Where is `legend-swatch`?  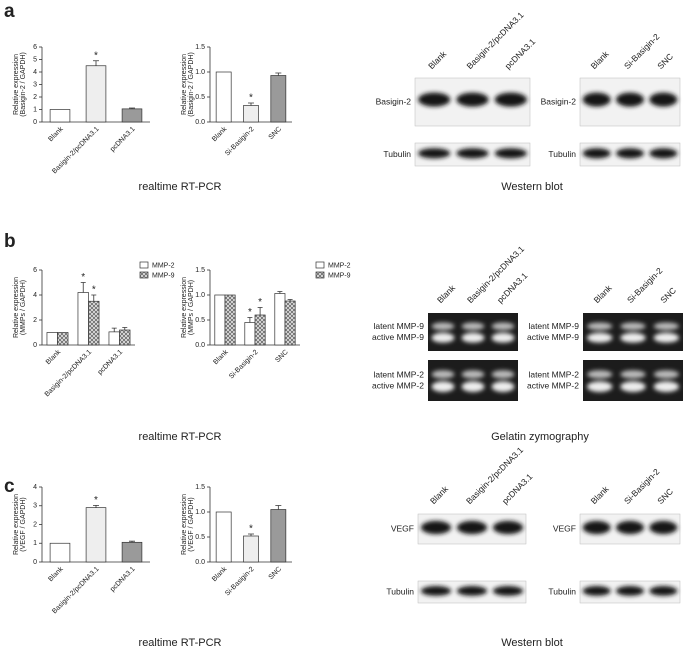
legend-swatch is located at coordinates (144, 265).